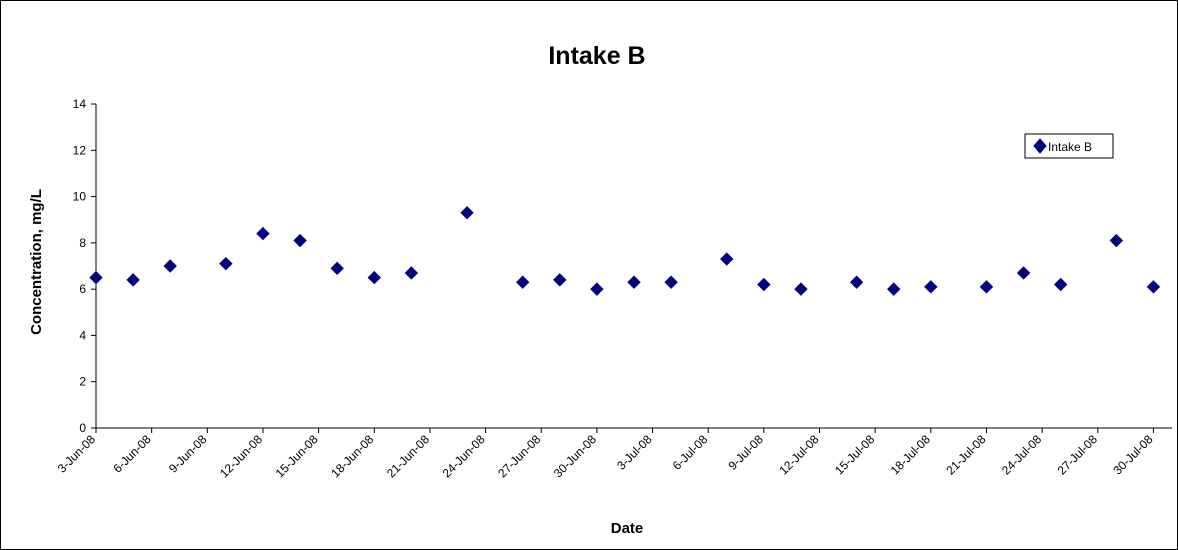 The height and width of the screenshot is (550, 1178). I want to click on x-tick-label: 18-Jun-08, so click(352, 456).